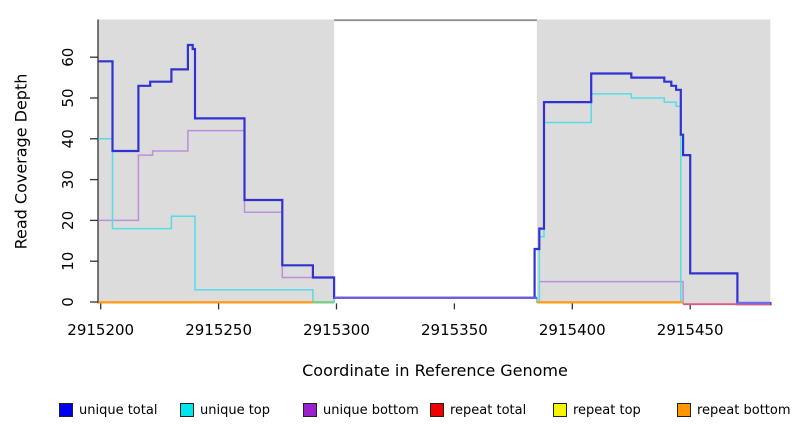 This screenshot has height=432, width=792. What do you see at coordinates (68, 179) in the screenshot?
I see `y-tick-label: 30` at bounding box center [68, 179].